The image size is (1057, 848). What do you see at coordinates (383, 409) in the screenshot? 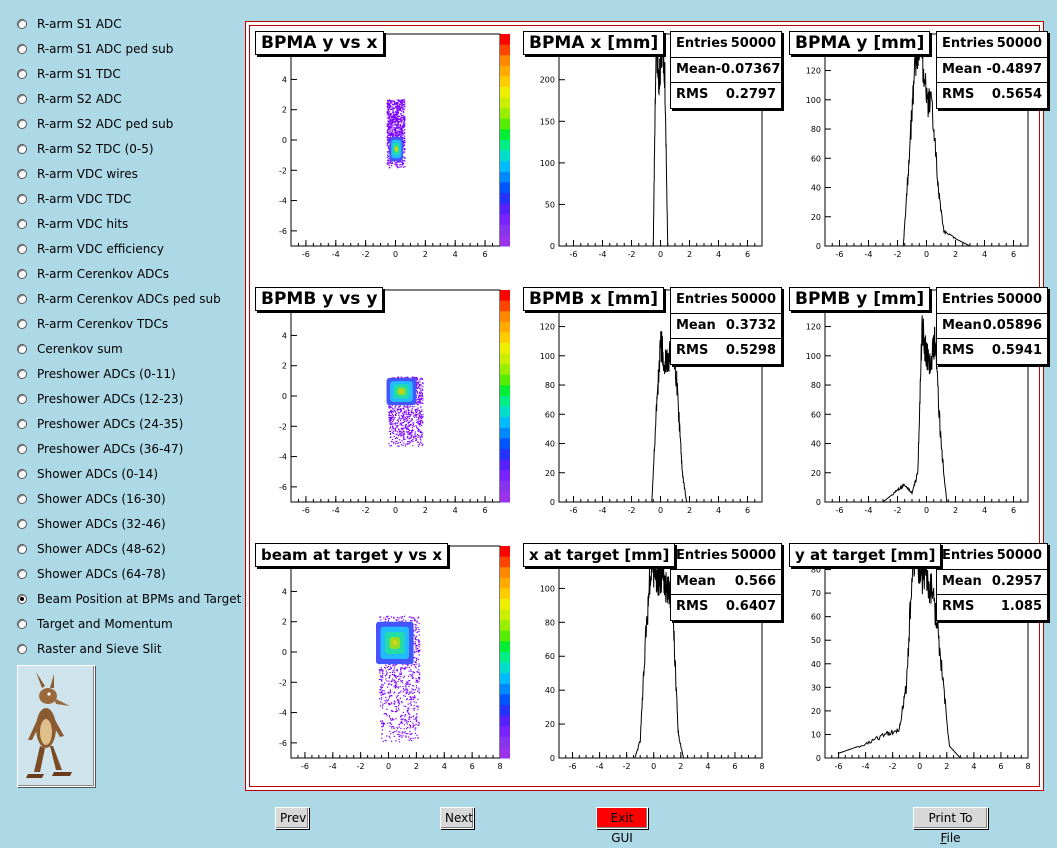
I see `pad-2d-4: -6 -4 -2 0 2 4 6 -6 -4 -2 0 2 4 BPMB y vs y` at bounding box center [383, 409].